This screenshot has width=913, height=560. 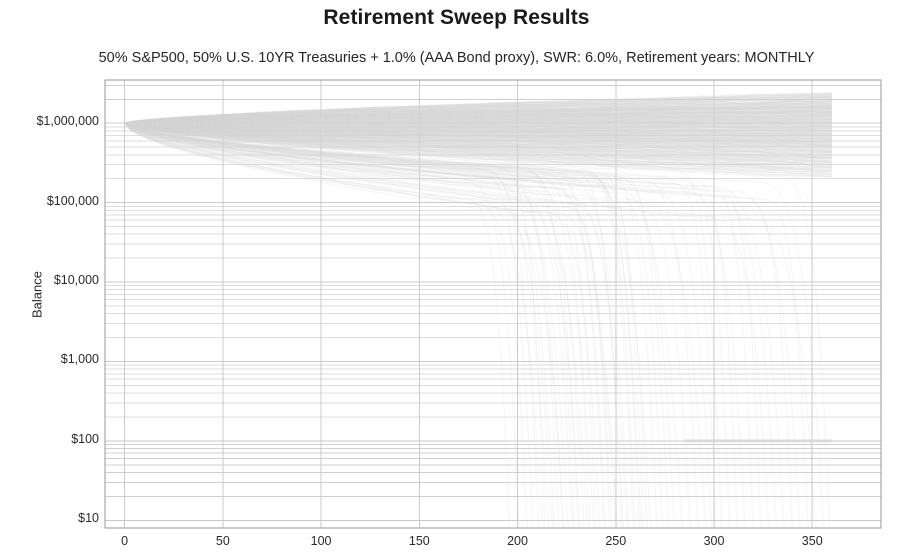 I want to click on y-tick-label: $10, so click(x=88, y=518).